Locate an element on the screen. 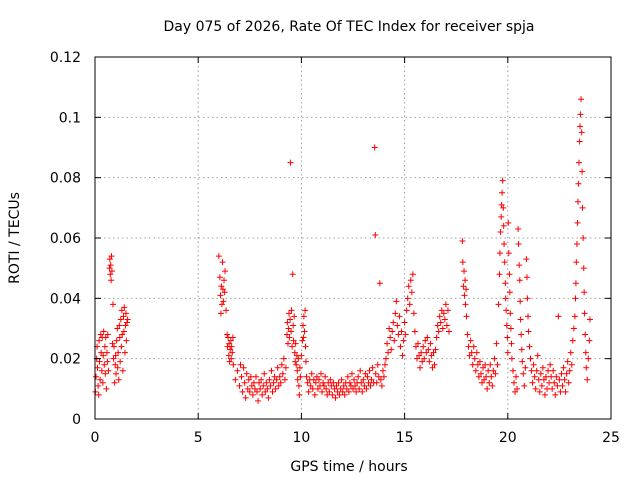  y-tick-label: 0 is located at coordinates (76, 420).